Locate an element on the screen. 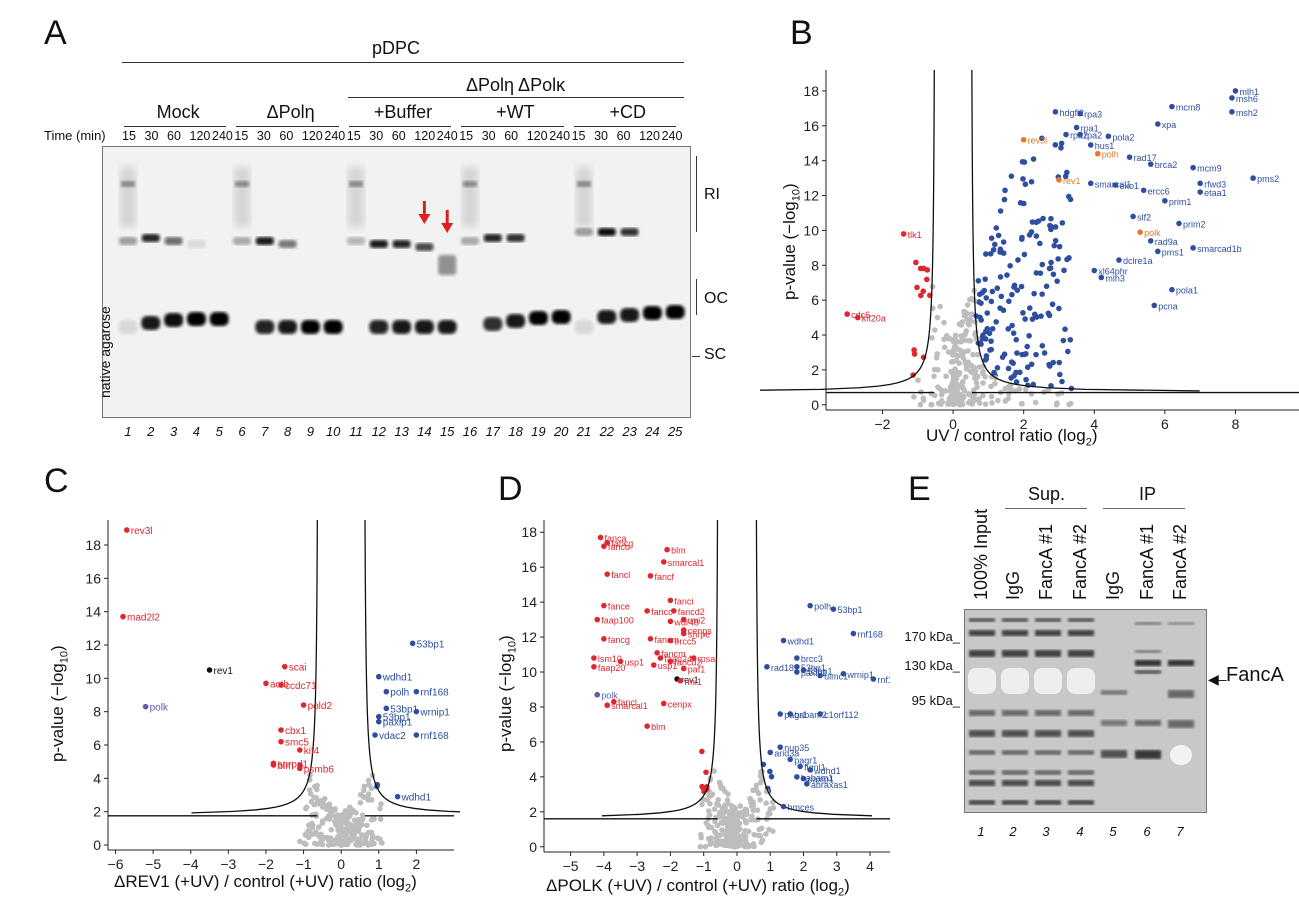 This screenshot has width=1299, height=918. plot-d-ylabel: p-value (−log10) is located at coordinates (507, 693).